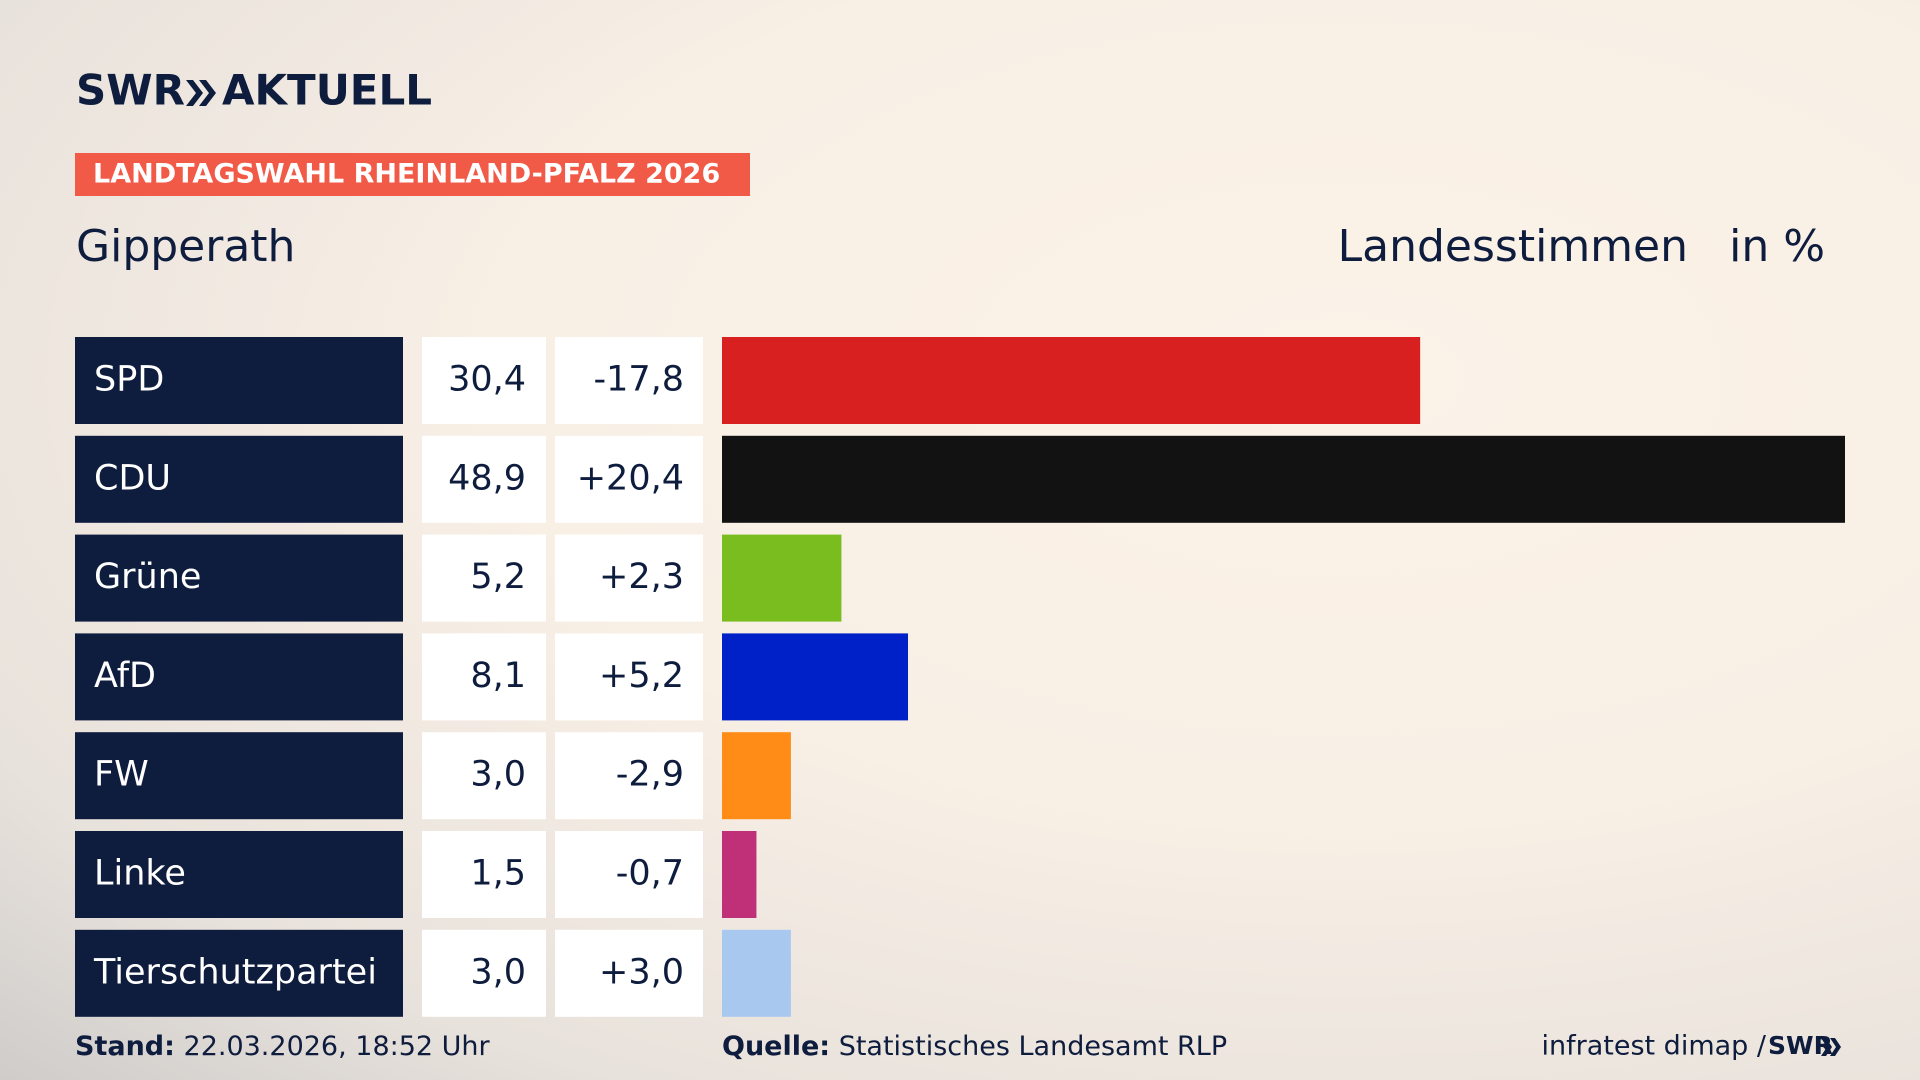  What do you see at coordinates (147, 577) in the screenshot?
I see `category-label: Grüne` at bounding box center [147, 577].